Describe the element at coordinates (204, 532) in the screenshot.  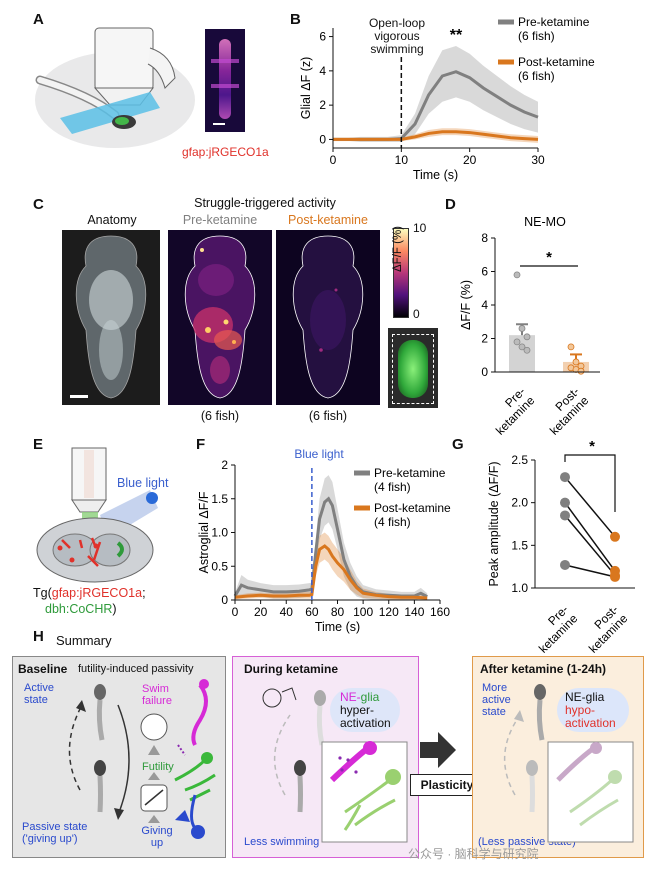
I see `y-axis-label: Astroglial ΔF/F` at that location.